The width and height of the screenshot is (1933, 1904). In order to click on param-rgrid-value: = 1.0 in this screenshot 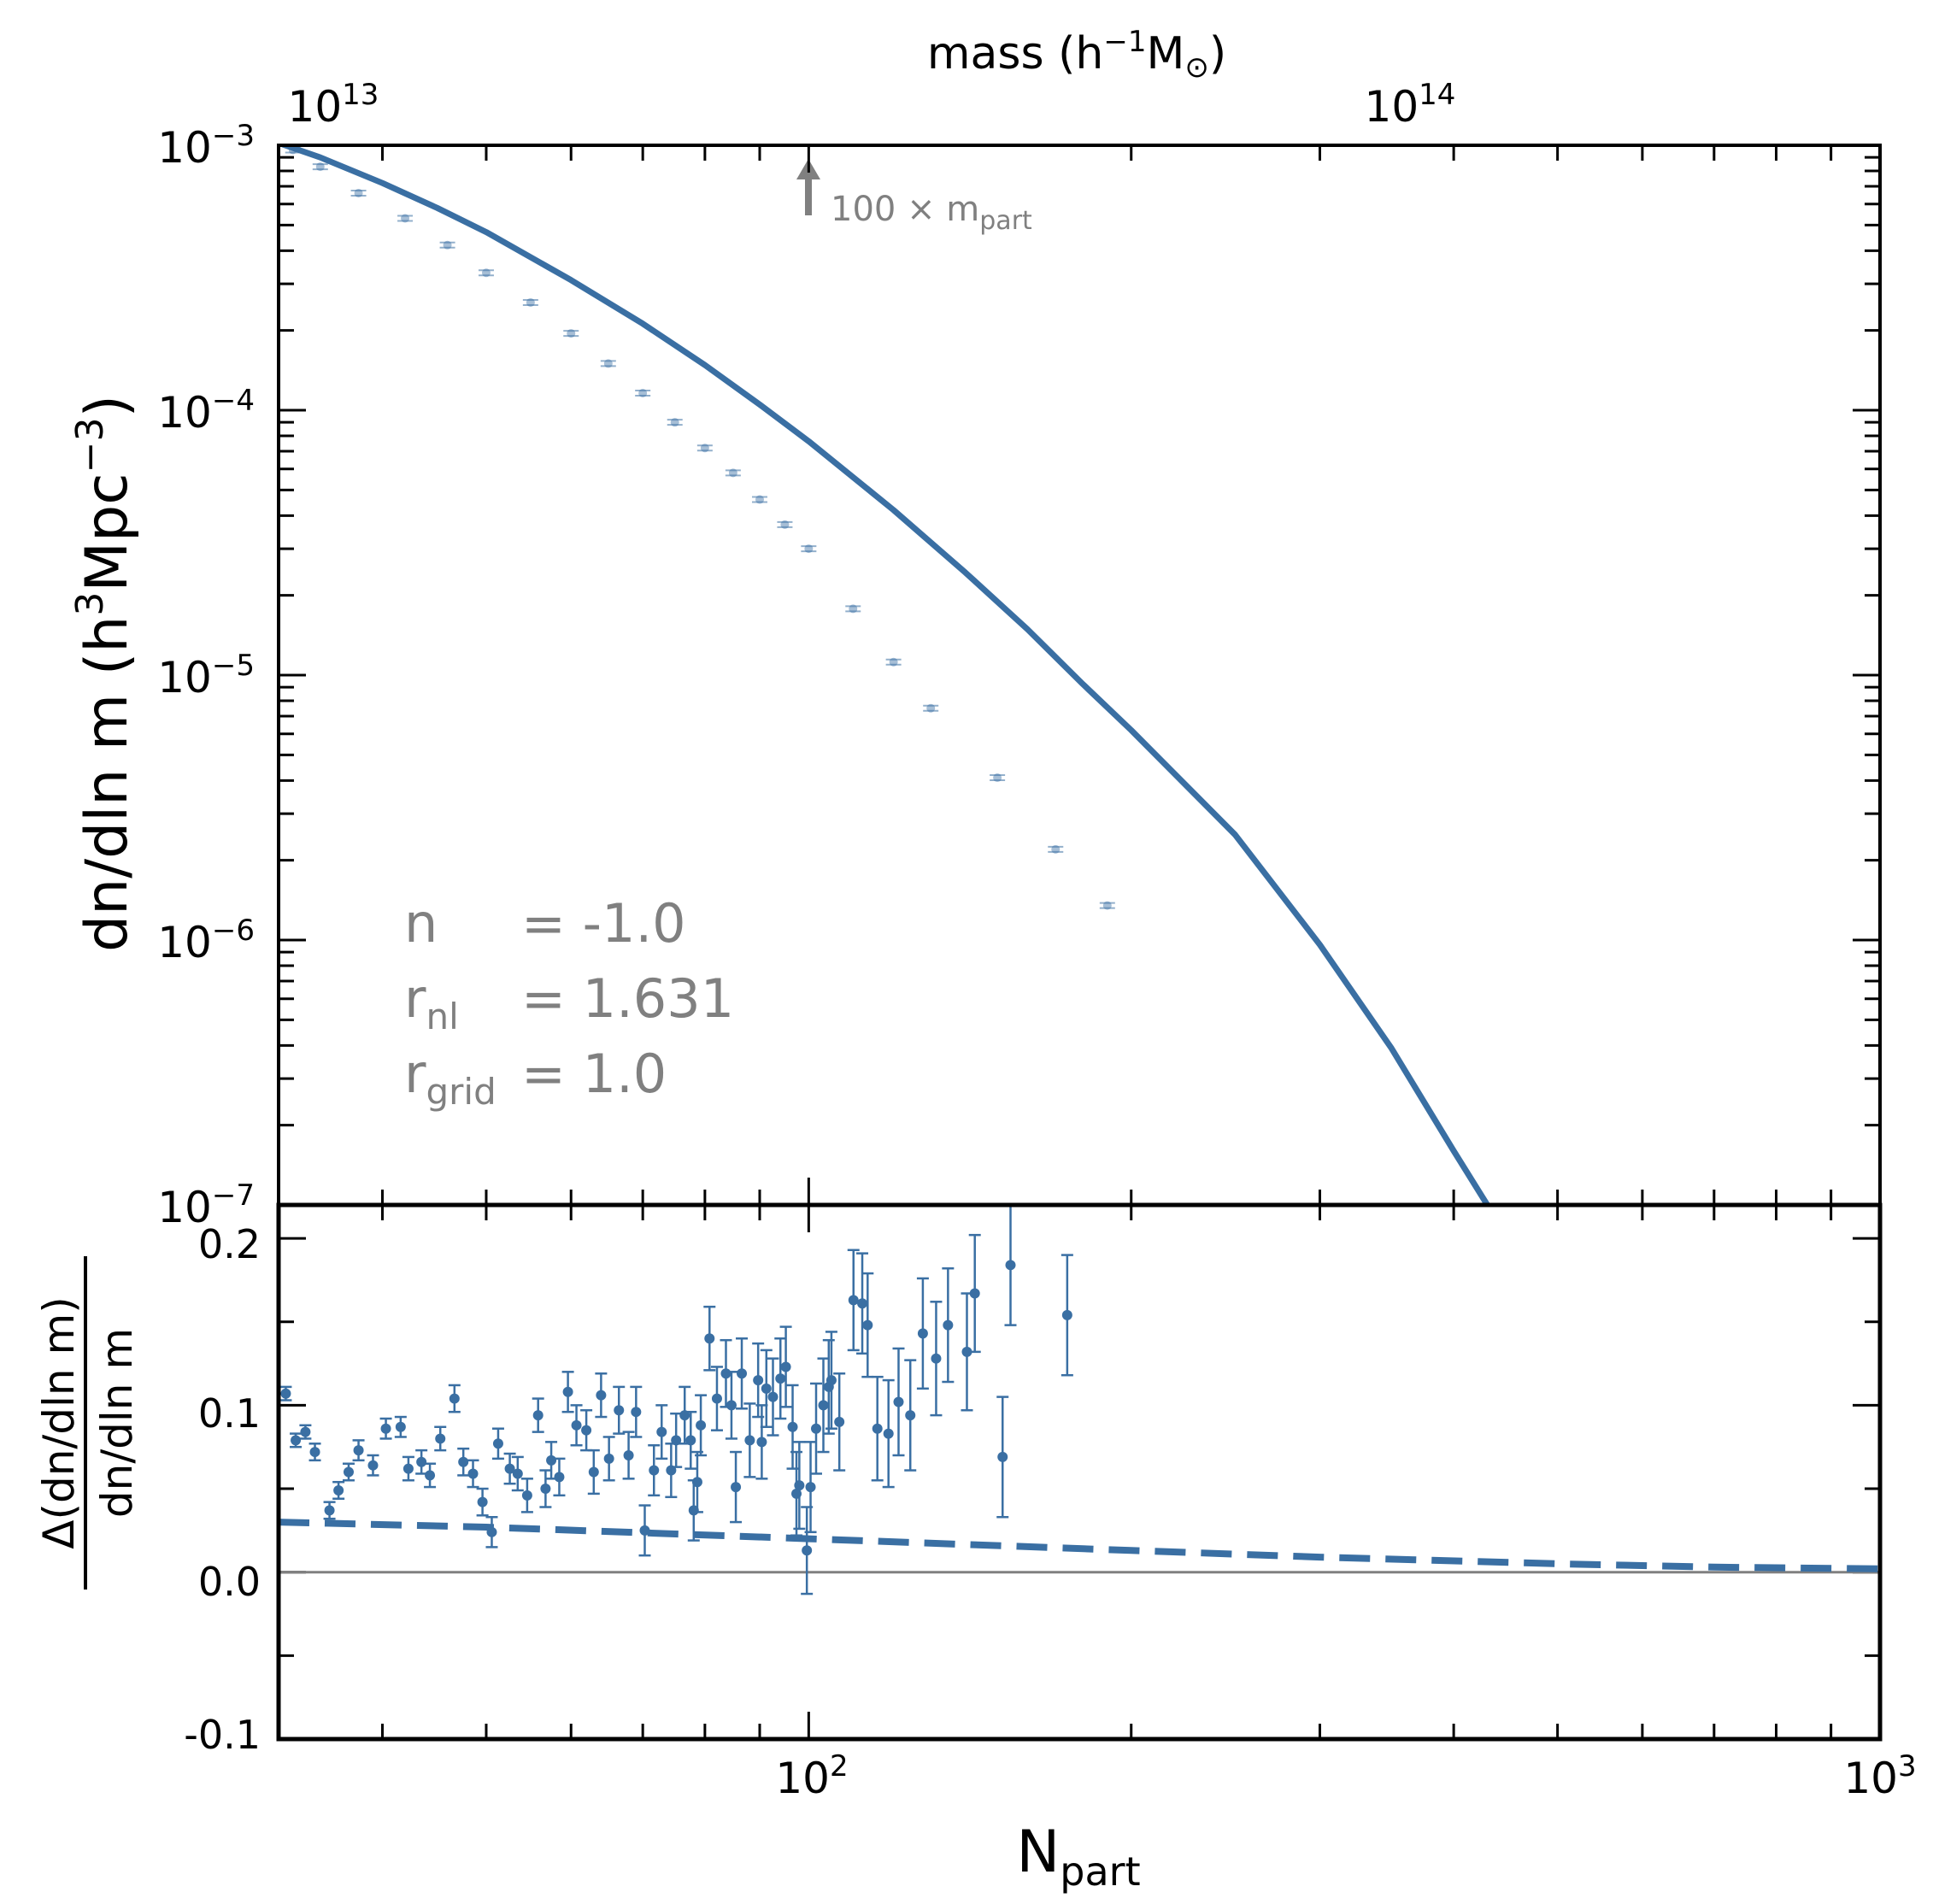, I will do `click(594, 1074)`.